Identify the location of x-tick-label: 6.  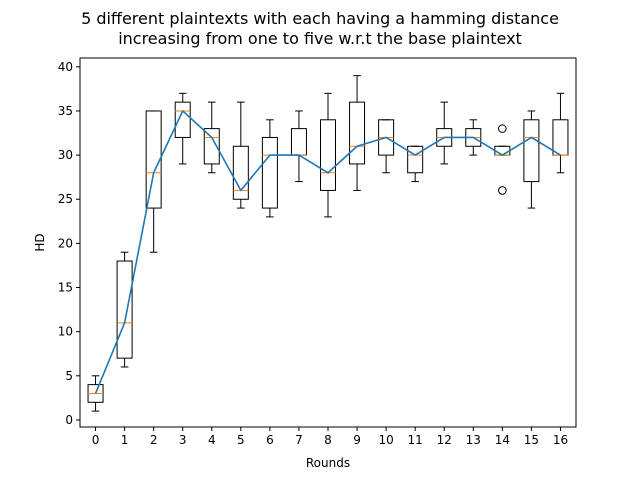
(270, 440).